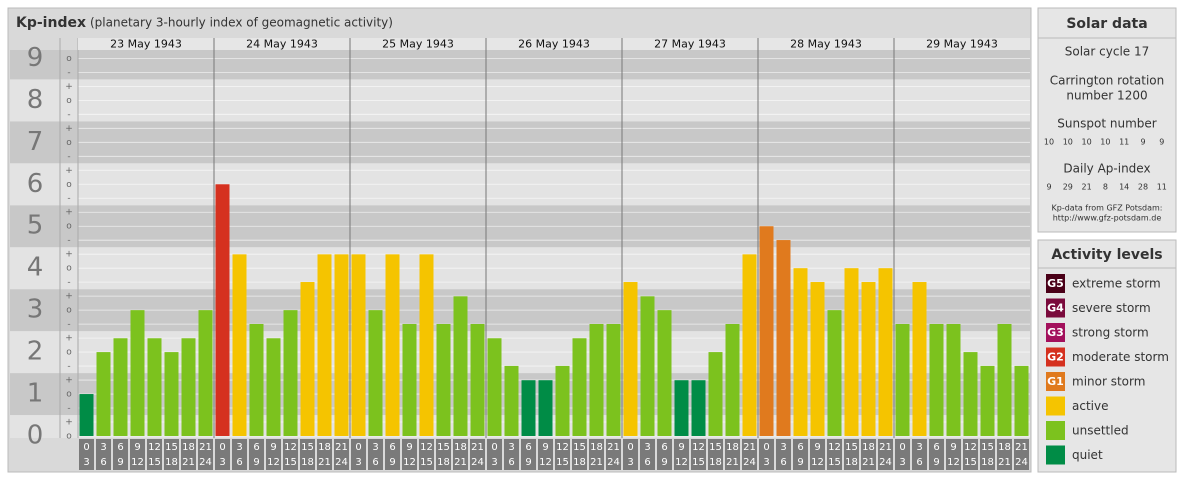 The image size is (1184, 480). I want to click on y-tick-label: 7, so click(35, 142).